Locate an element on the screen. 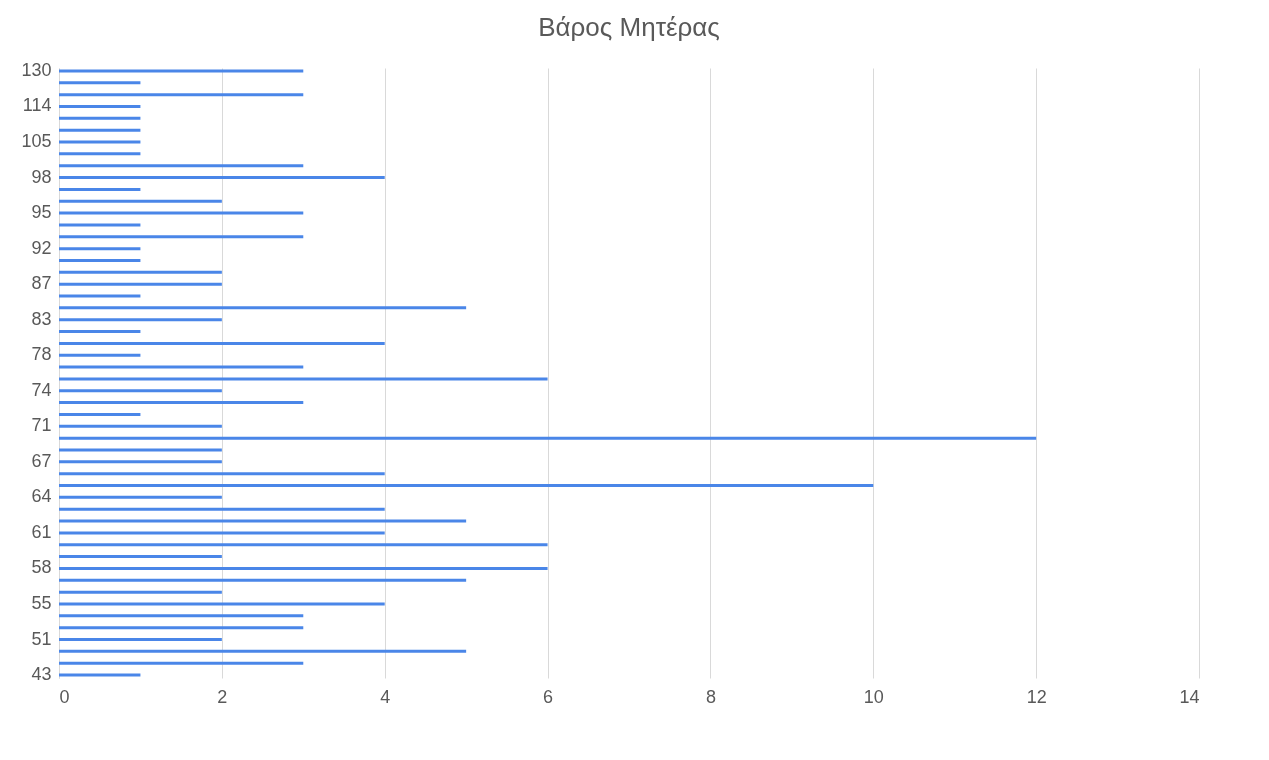 This screenshot has height=760, width=1269. y-tick-label: 92 is located at coordinates (41, 247).